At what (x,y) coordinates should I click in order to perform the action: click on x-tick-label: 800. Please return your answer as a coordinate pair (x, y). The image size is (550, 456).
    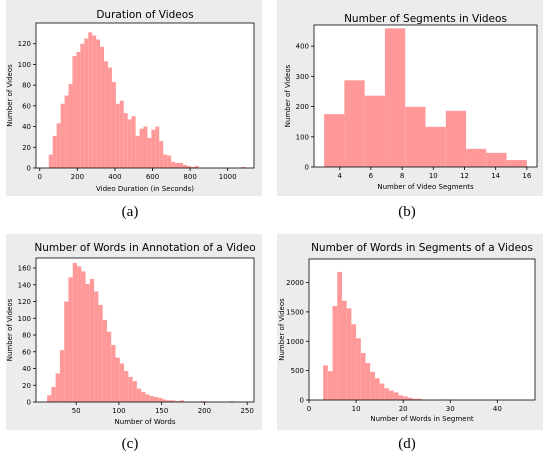
    Looking at the image, I should click on (189, 177).